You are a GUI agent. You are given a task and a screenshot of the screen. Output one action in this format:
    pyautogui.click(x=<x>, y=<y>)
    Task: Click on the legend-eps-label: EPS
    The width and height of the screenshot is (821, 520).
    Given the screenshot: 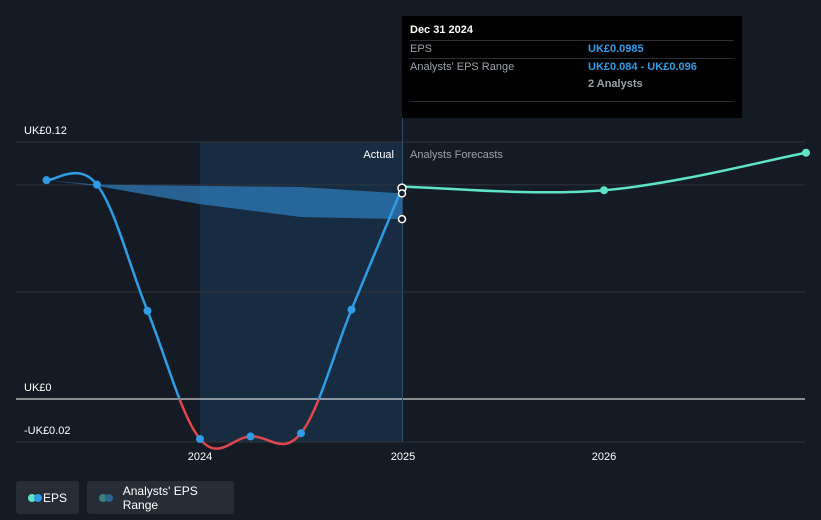 What is the action you would take?
    pyautogui.click(x=54, y=497)
    